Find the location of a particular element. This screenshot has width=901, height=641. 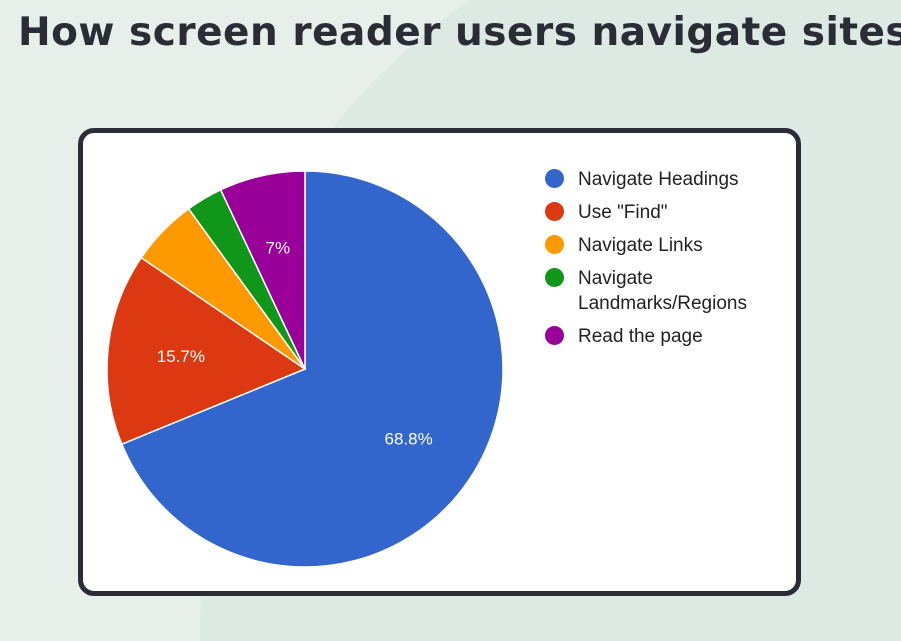

legend-label: Read the page is located at coordinates (640, 336).